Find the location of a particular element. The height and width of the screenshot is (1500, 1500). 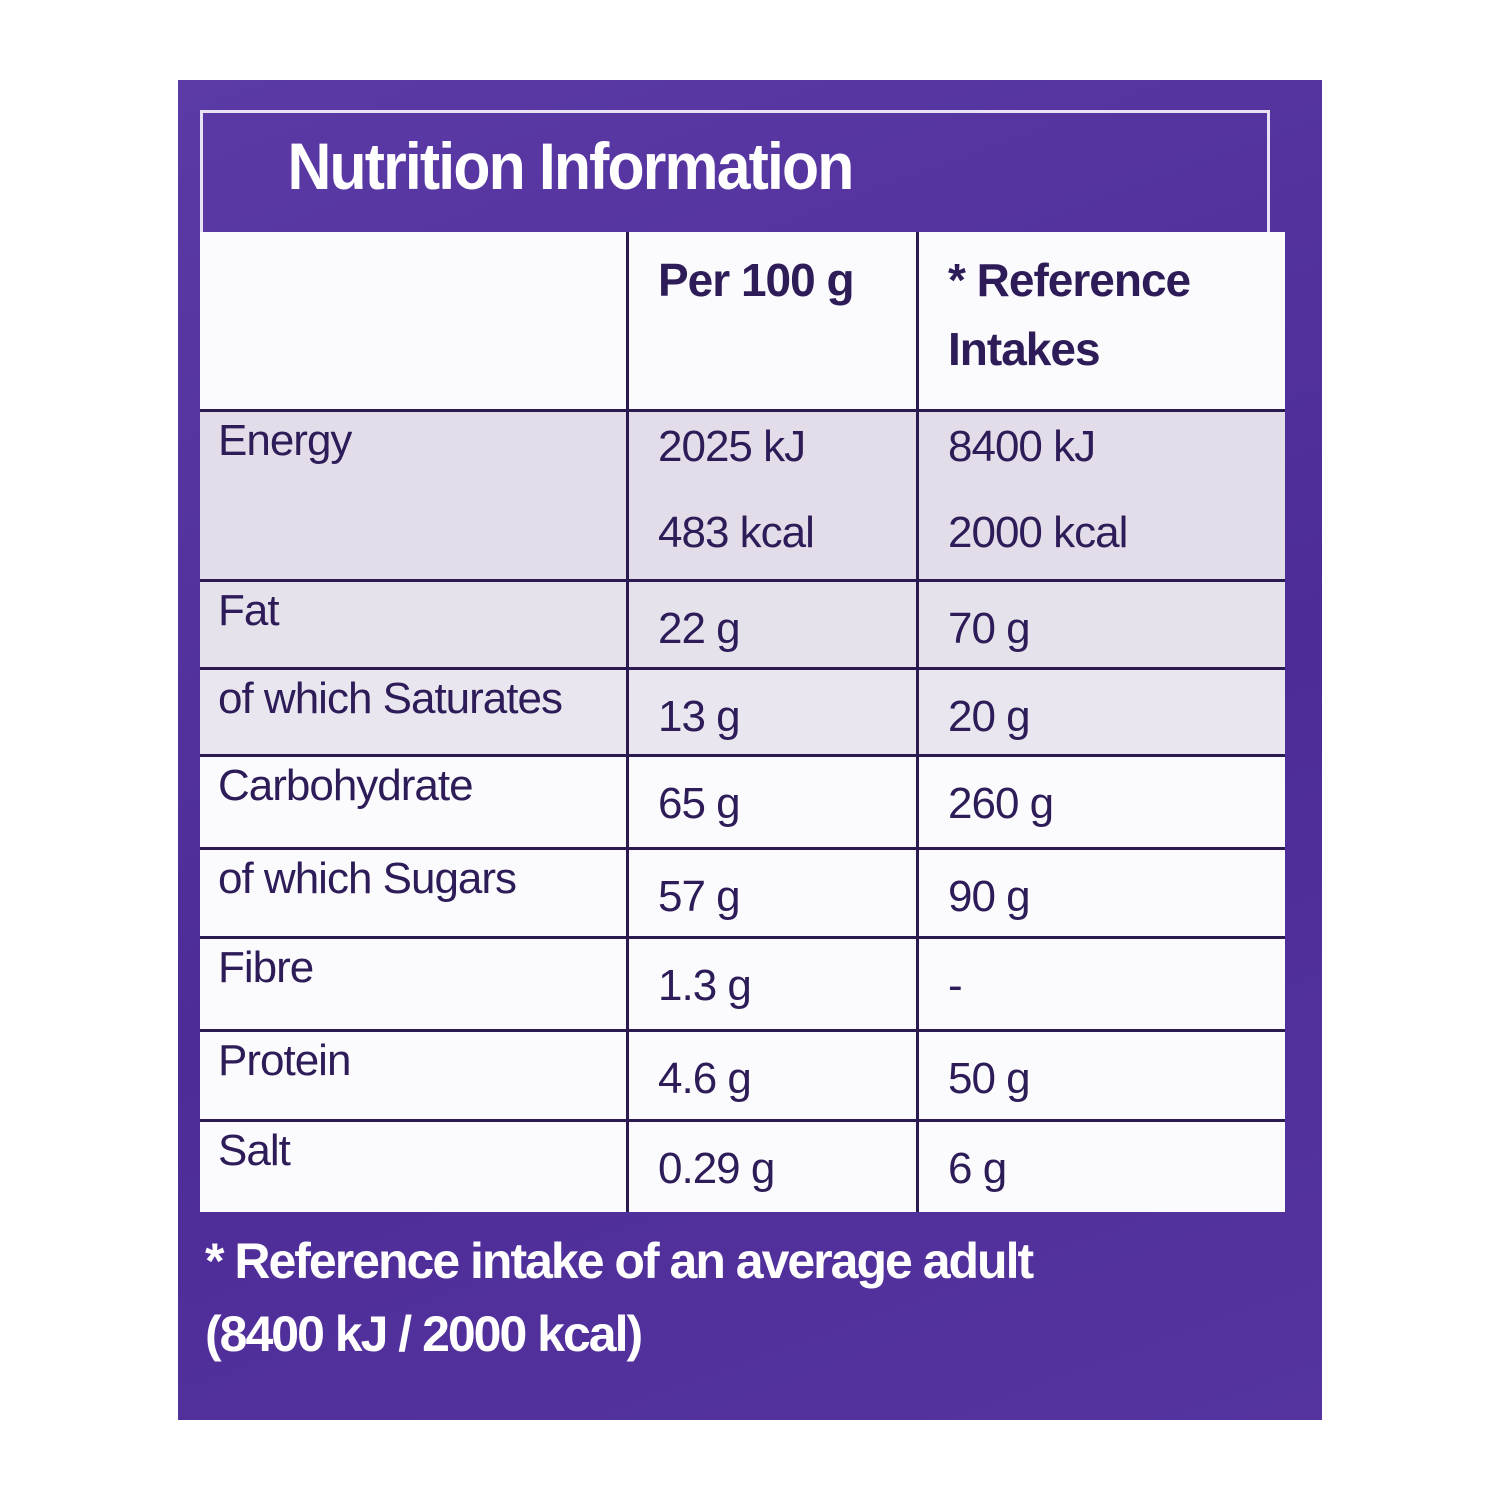

nutrient-value: 20 g is located at coordinates (989, 716).